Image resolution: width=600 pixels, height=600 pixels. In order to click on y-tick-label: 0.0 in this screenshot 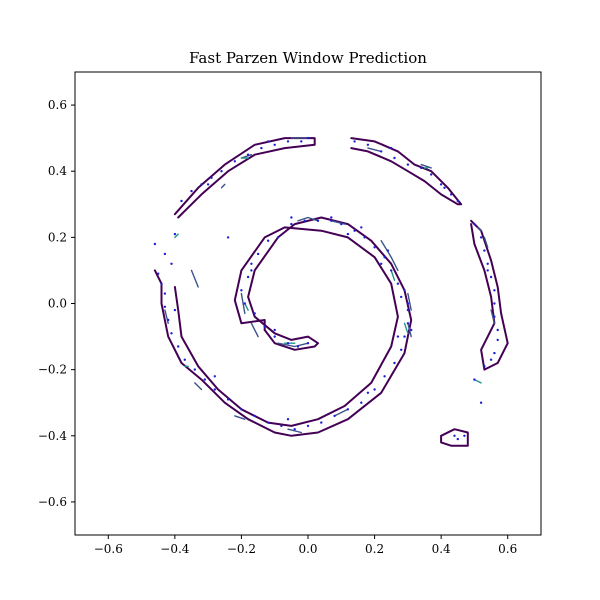, I will do `click(57, 304)`.